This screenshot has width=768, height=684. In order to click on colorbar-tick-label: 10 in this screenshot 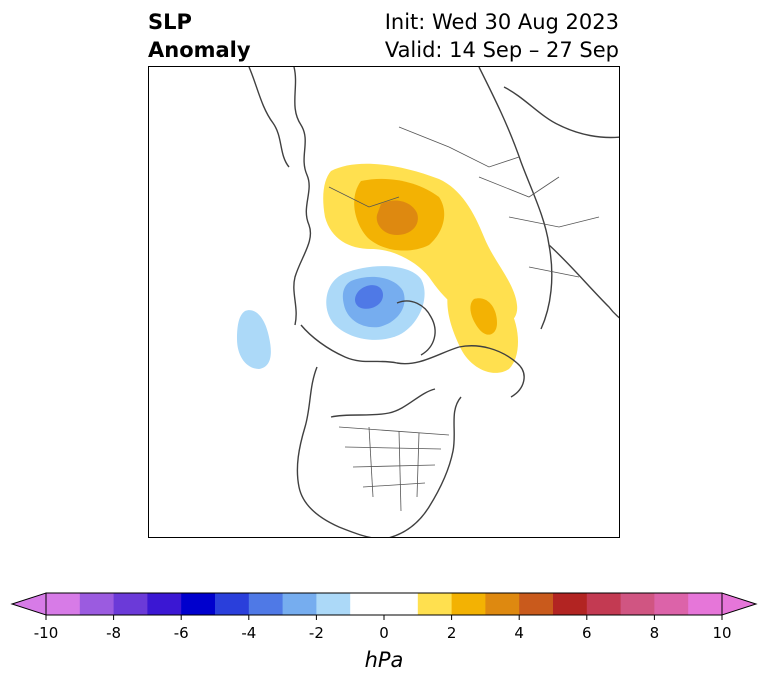, I will do `click(721, 633)`.